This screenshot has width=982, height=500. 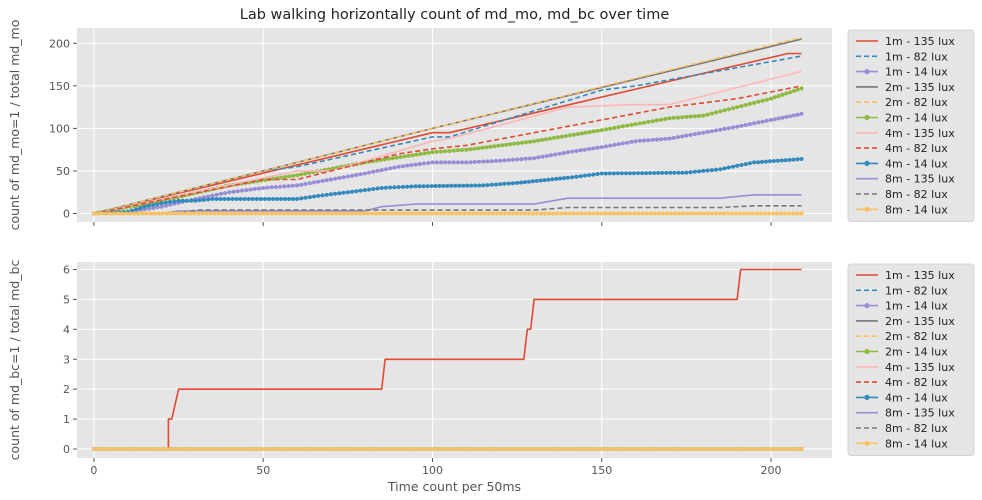 What do you see at coordinates (66, 269) in the screenshot?
I see `y-tick-label: 6` at bounding box center [66, 269].